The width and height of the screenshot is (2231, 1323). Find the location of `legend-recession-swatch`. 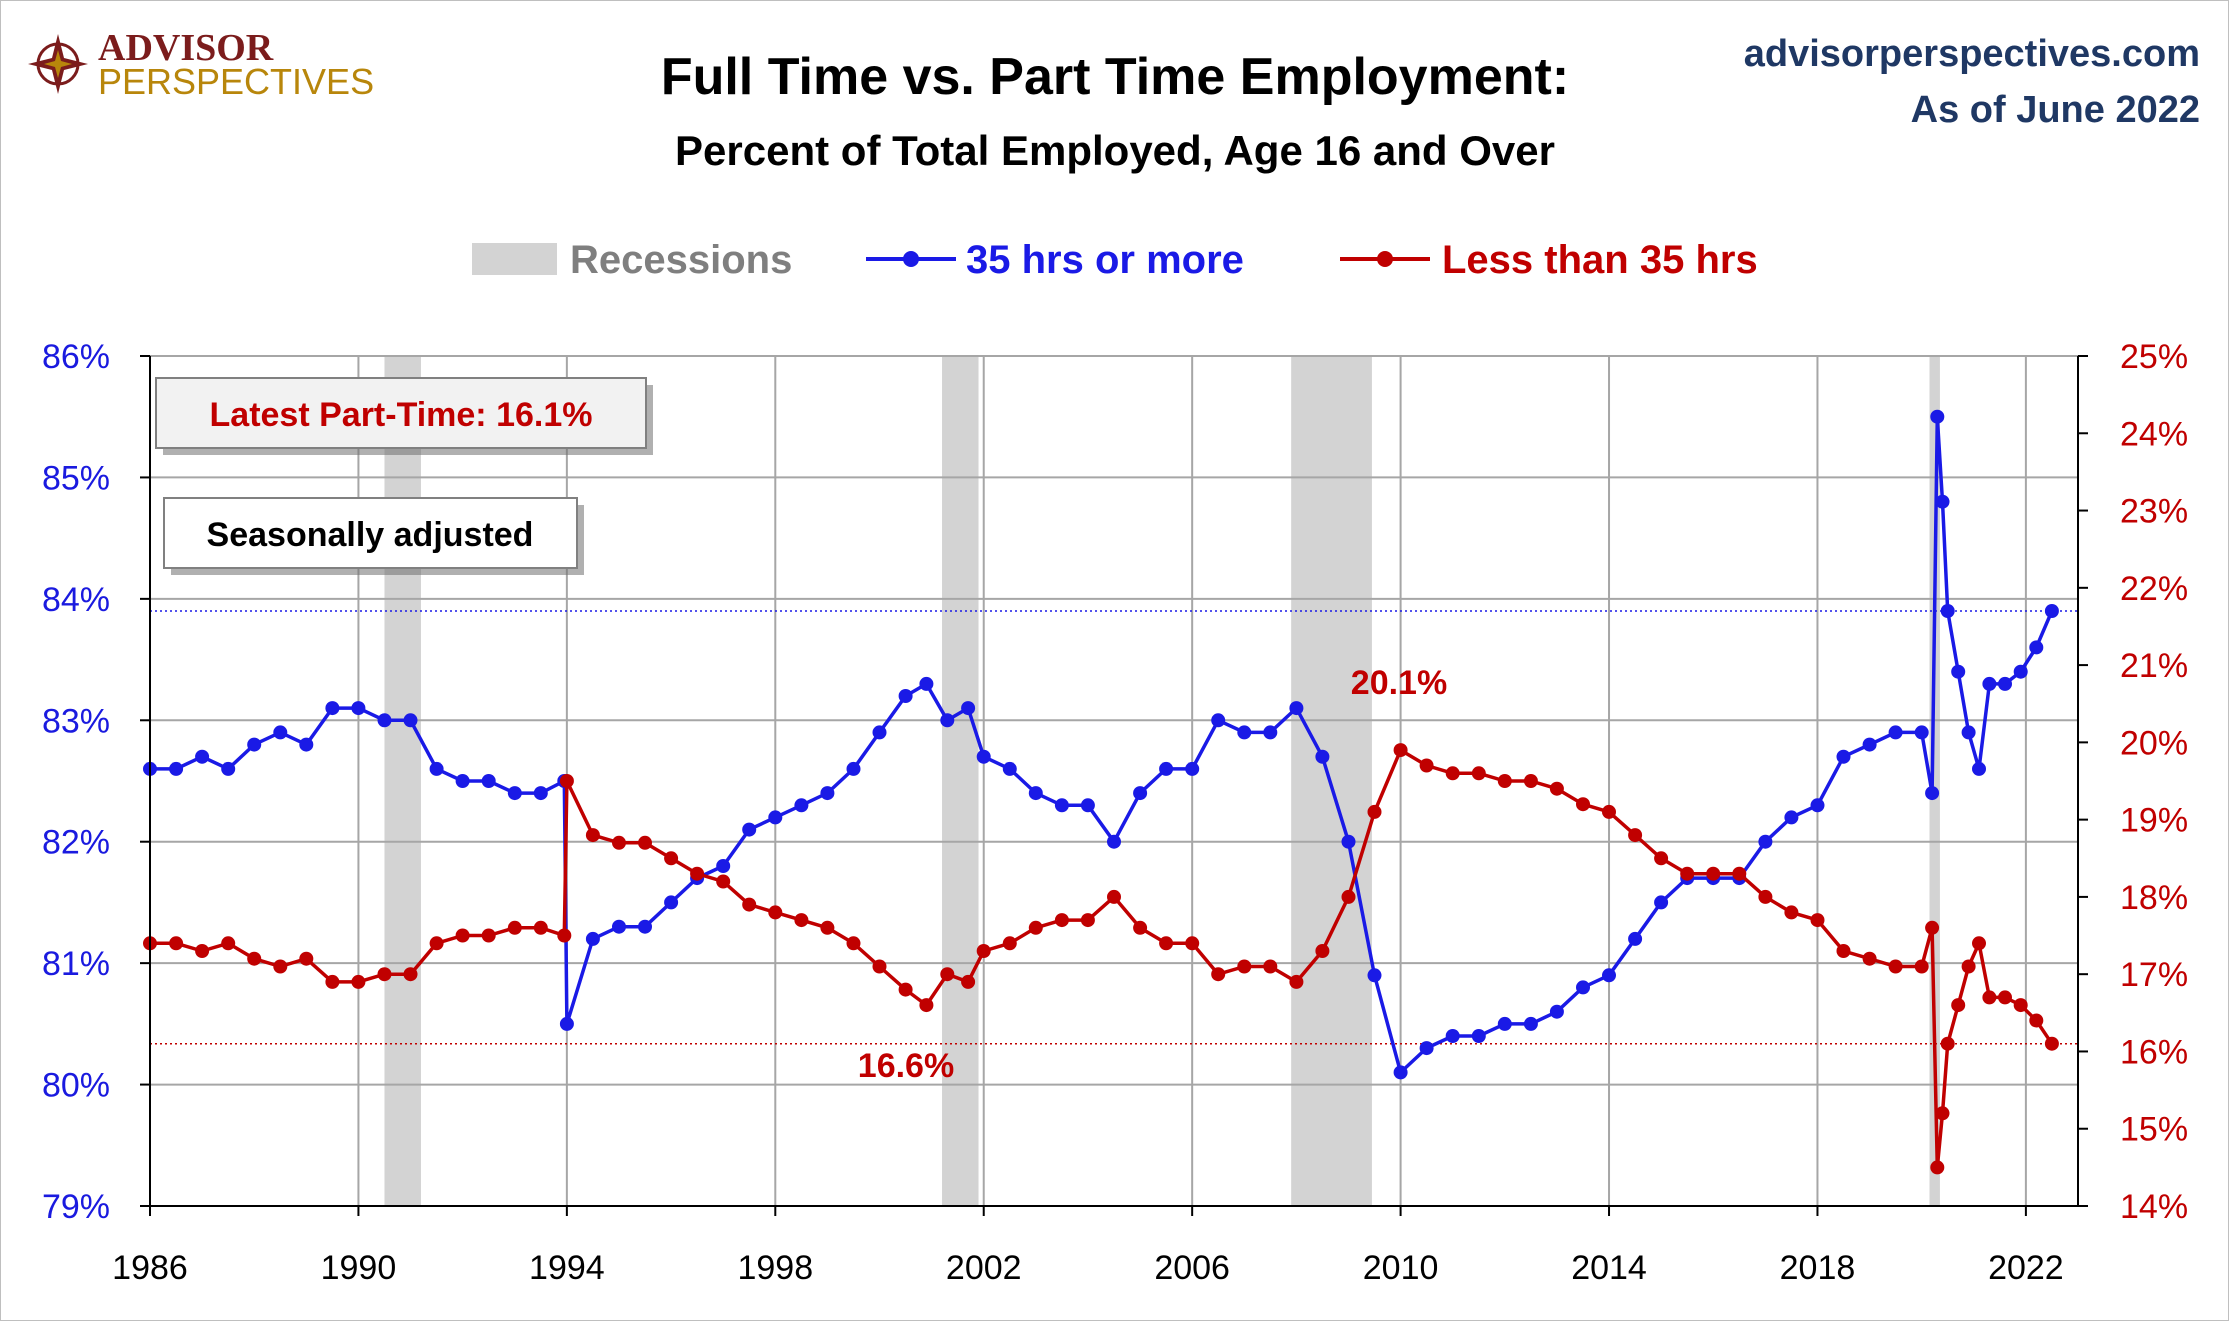

legend-recession-swatch is located at coordinates (514, 259).